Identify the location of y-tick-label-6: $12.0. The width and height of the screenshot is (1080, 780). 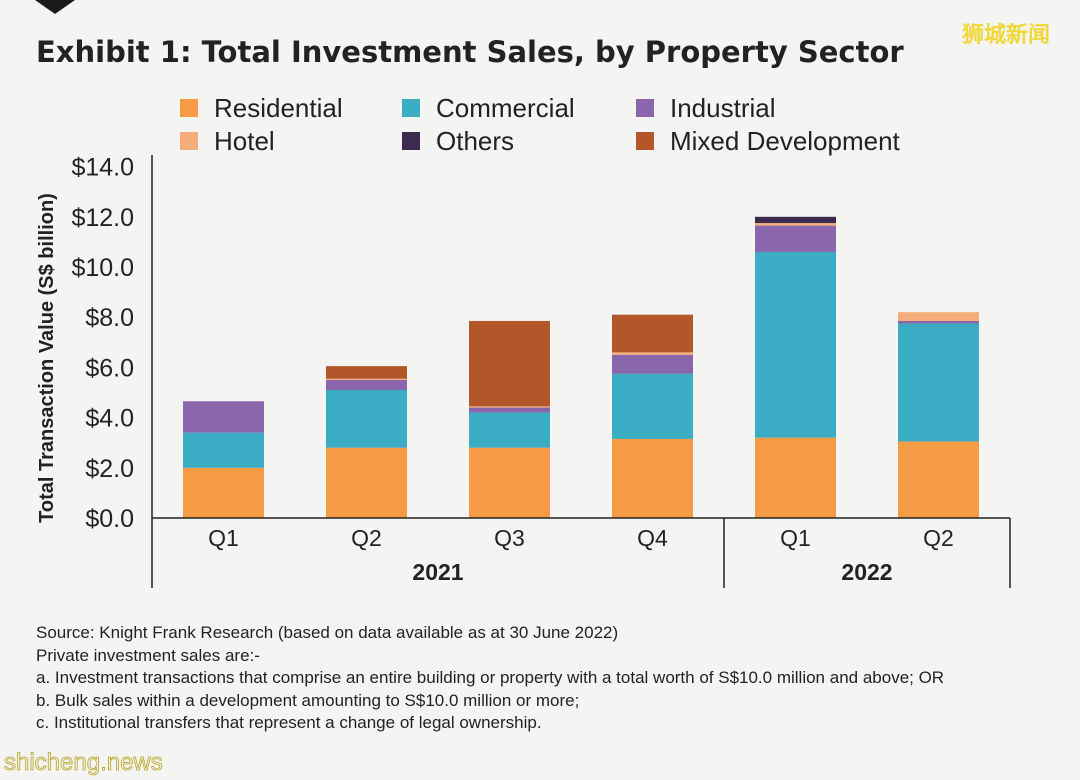
(102, 218).